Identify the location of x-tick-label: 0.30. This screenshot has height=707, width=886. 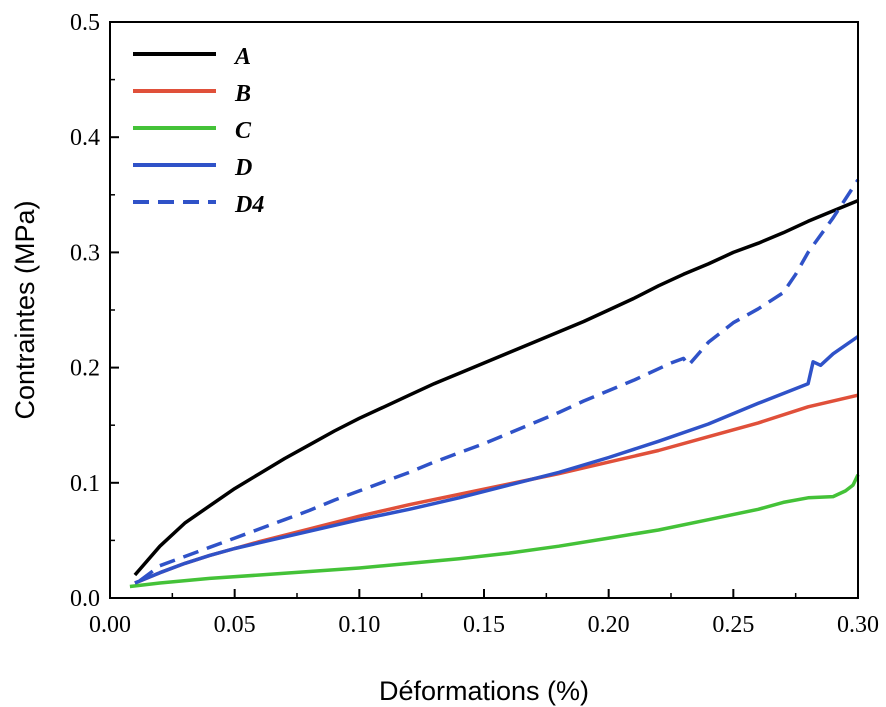
(858, 625).